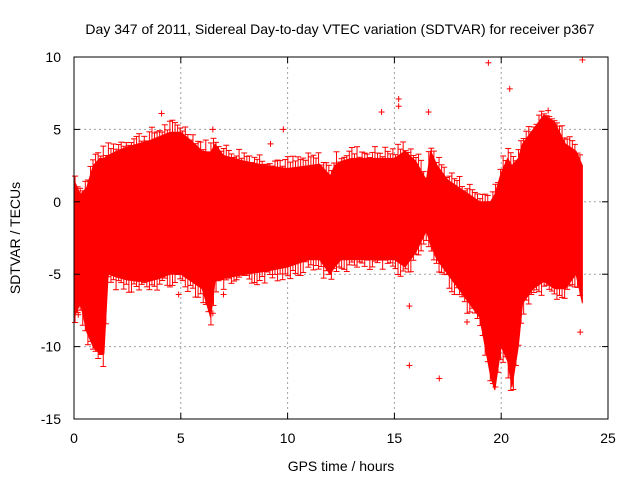 The height and width of the screenshot is (480, 640). Describe the element at coordinates (57, 202) in the screenshot. I see `y-tick-label: 0` at that location.